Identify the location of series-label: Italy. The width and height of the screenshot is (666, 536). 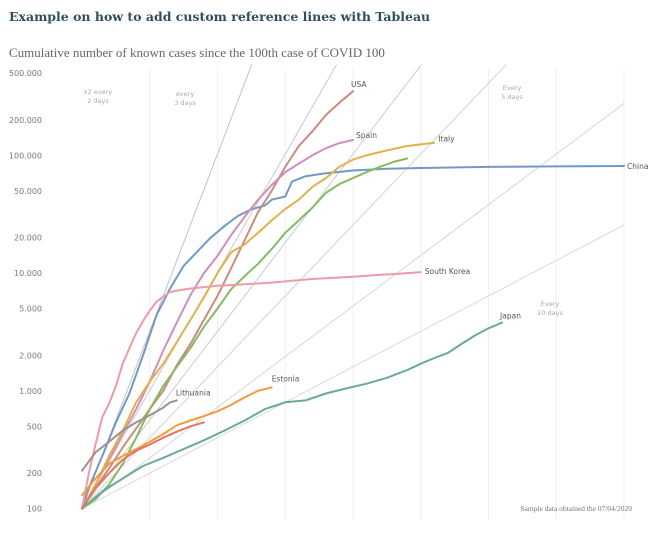
(446, 139).